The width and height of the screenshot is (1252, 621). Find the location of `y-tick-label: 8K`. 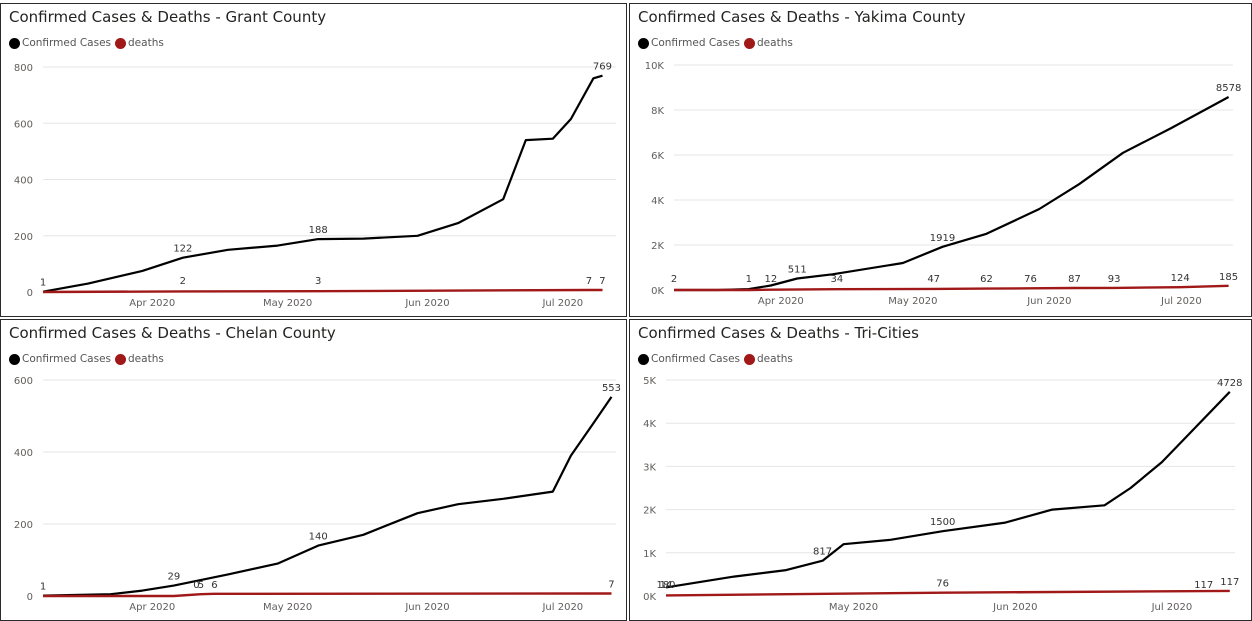

y-tick-label: 8K is located at coordinates (657, 111).